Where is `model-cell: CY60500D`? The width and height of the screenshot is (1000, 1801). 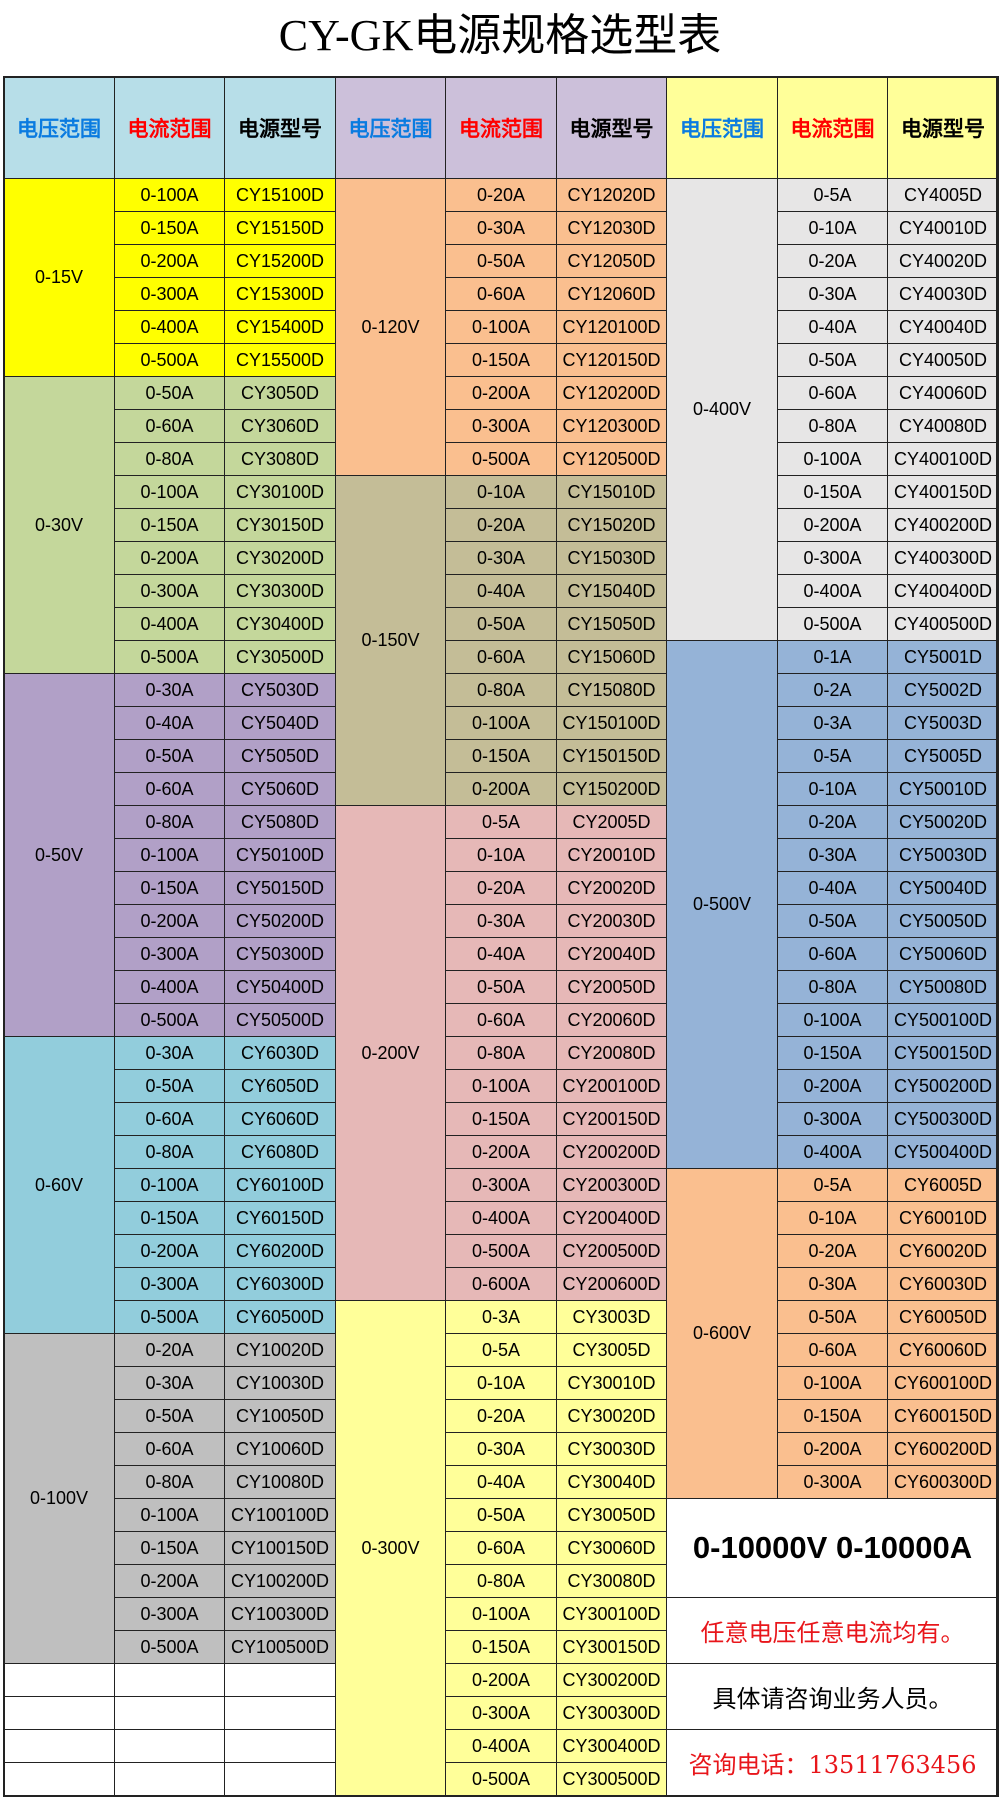 model-cell: CY60500D is located at coordinates (280, 1317).